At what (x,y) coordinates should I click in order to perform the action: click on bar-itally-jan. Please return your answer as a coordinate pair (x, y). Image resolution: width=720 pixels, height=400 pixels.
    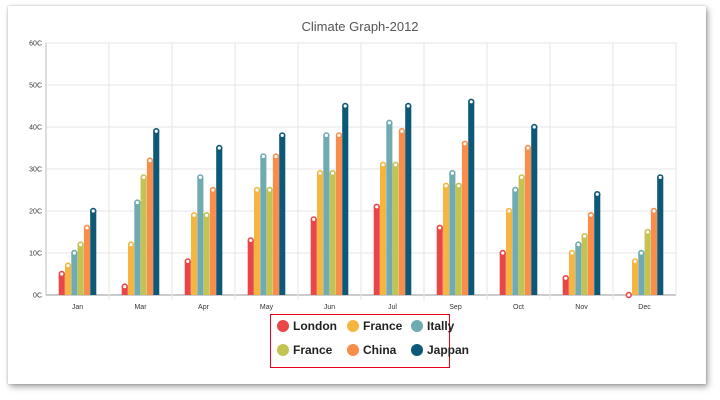
    Looking at the image, I should click on (74, 274).